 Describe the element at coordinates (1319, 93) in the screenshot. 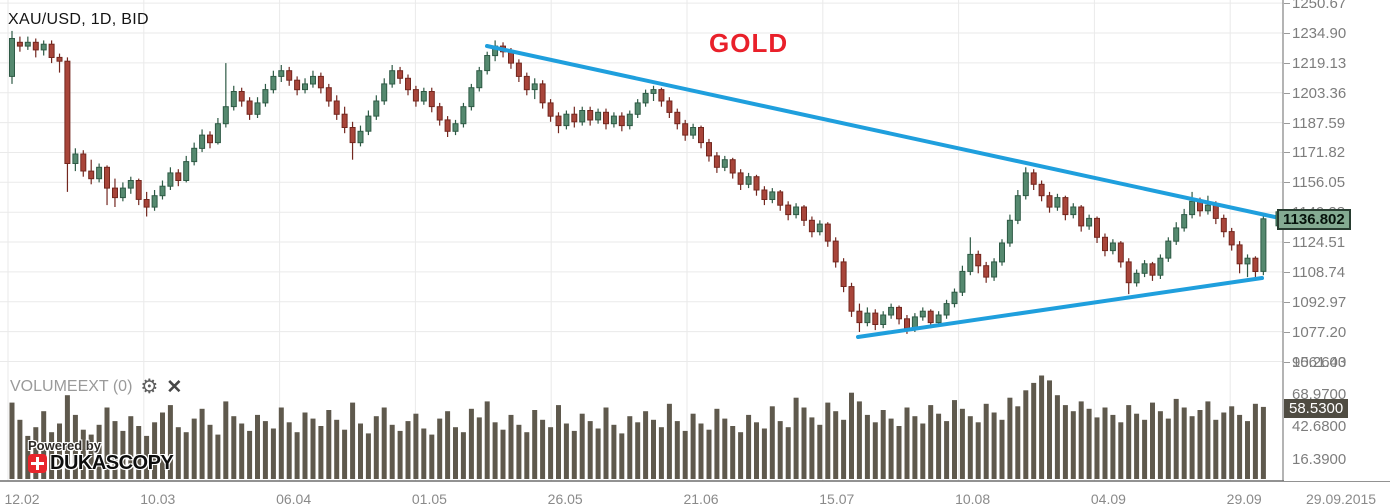

I see `price-tick-label: 1203.36` at that location.